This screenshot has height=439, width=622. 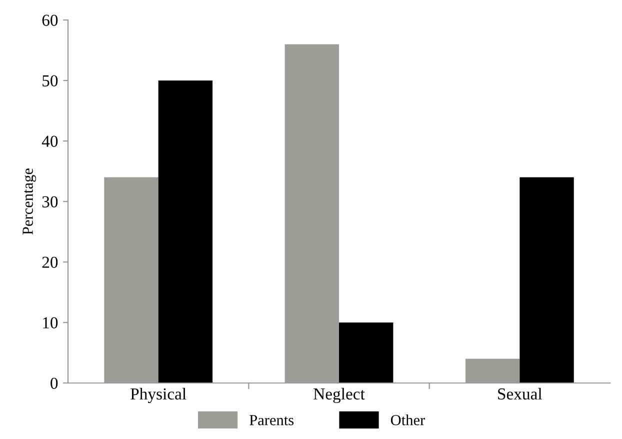 What do you see at coordinates (50, 262) in the screenshot?
I see `y-tick-label: 20` at bounding box center [50, 262].